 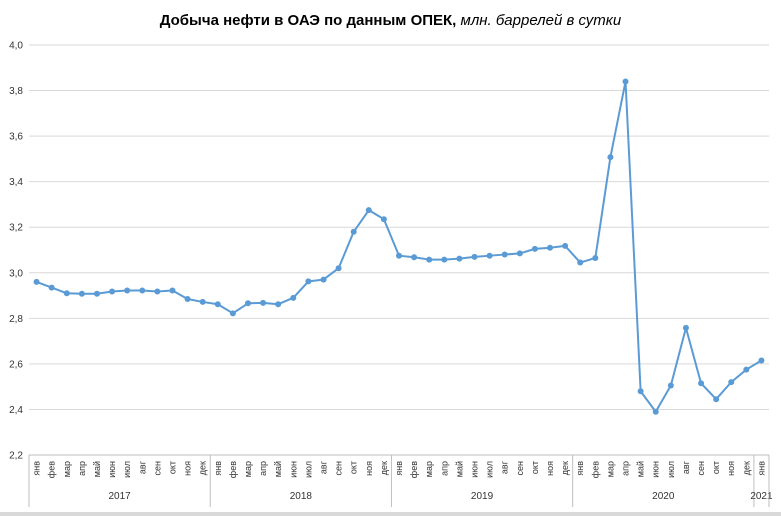 What do you see at coordinates (641, 469) in the screenshot?
I see `x-tick-label: май` at bounding box center [641, 469].